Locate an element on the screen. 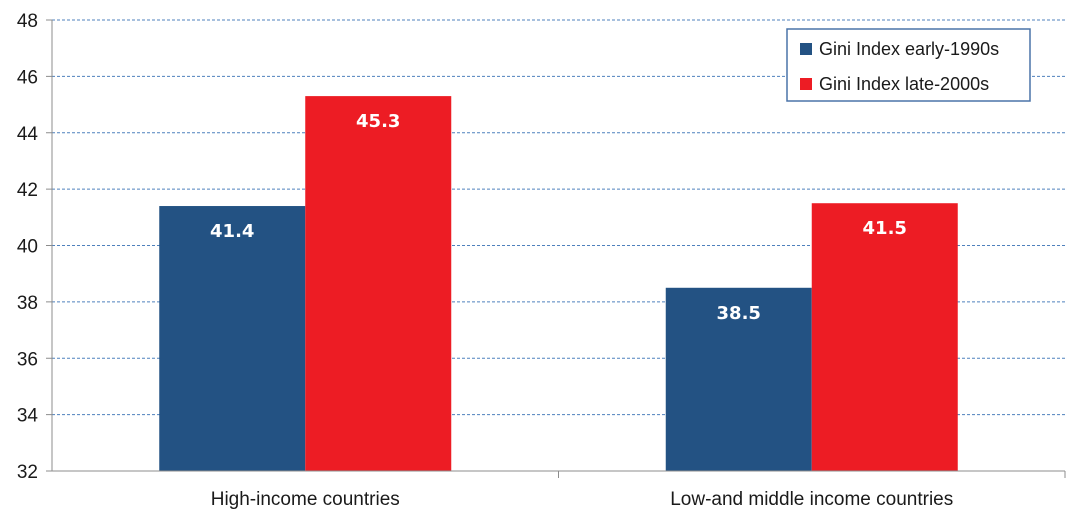  y-tick-label: 34 is located at coordinates (28, 416).